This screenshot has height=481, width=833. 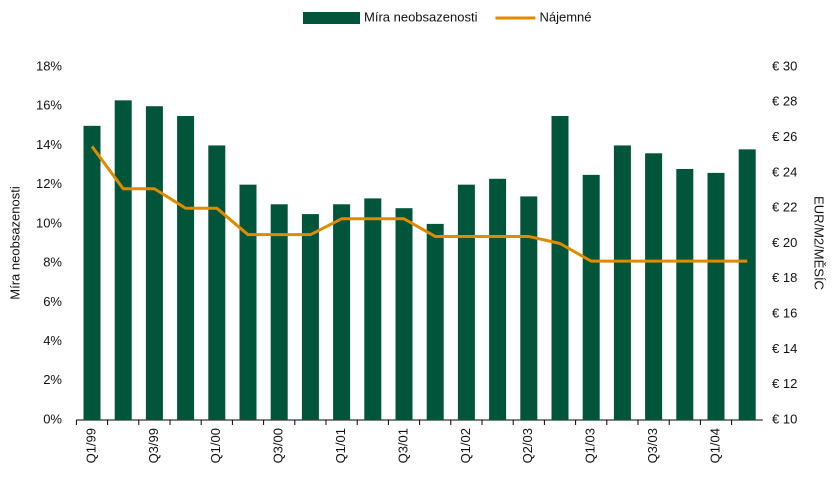 I want to click on y-tick-label: 12%, so click(x=49, y=183).